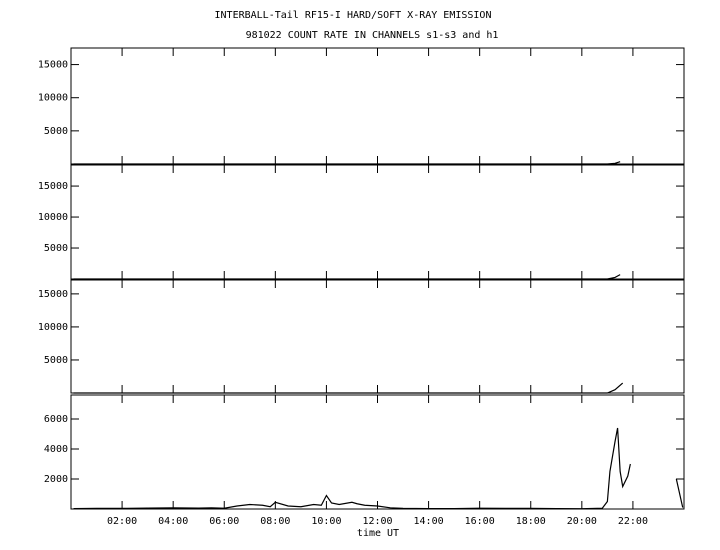 This screenshot has height=550, width=720. Describe the element at coordinates (224, 521) in the screenshot. I see `x-tick-label: 06:00` at that location.